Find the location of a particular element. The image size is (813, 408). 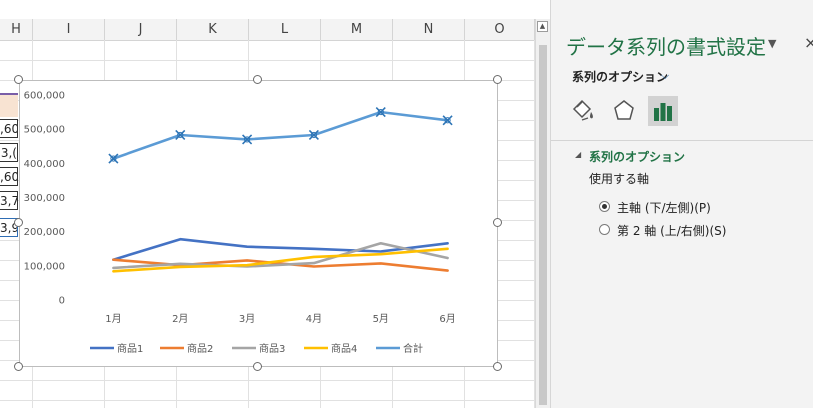

primary-axis-radio is located at coordinates (604, 206).